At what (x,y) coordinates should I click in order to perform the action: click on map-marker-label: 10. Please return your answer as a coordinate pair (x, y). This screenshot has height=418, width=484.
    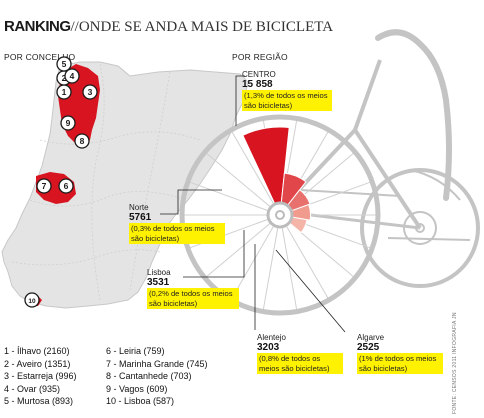
    Looking at the image, I should click on (32, 301).